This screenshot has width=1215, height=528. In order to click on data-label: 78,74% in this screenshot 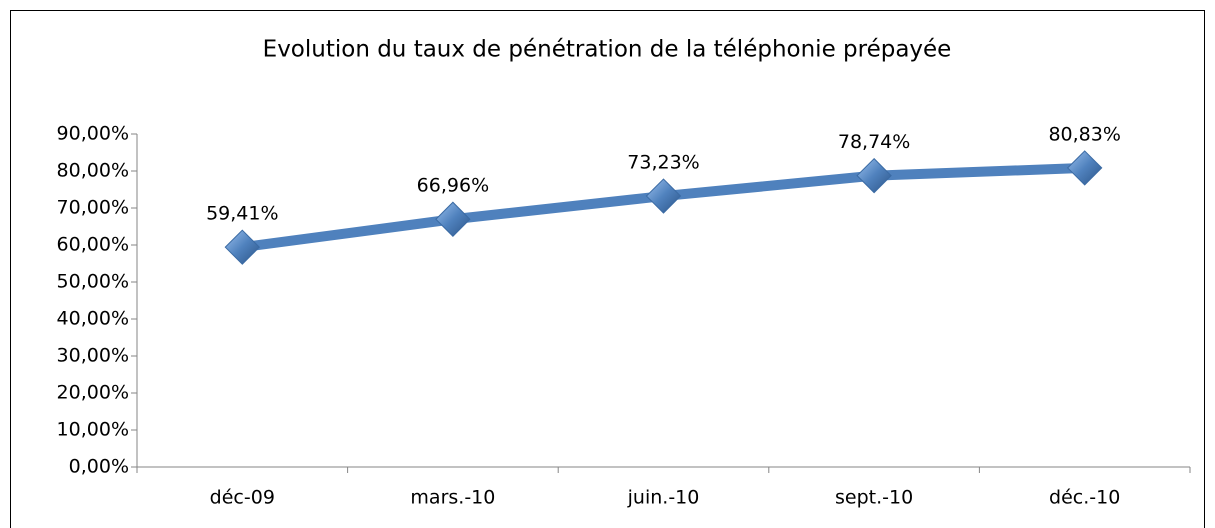, I will do `click(874, 142)`.